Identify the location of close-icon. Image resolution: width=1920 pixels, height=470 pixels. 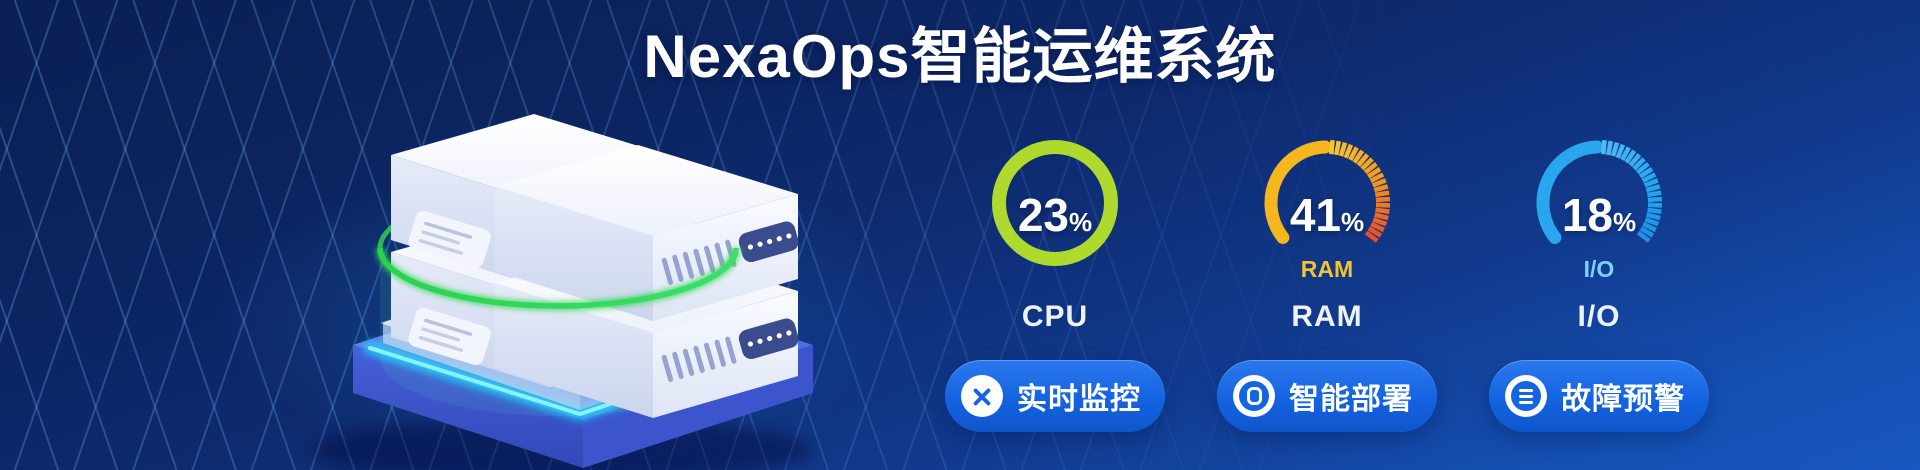
(982, 396).